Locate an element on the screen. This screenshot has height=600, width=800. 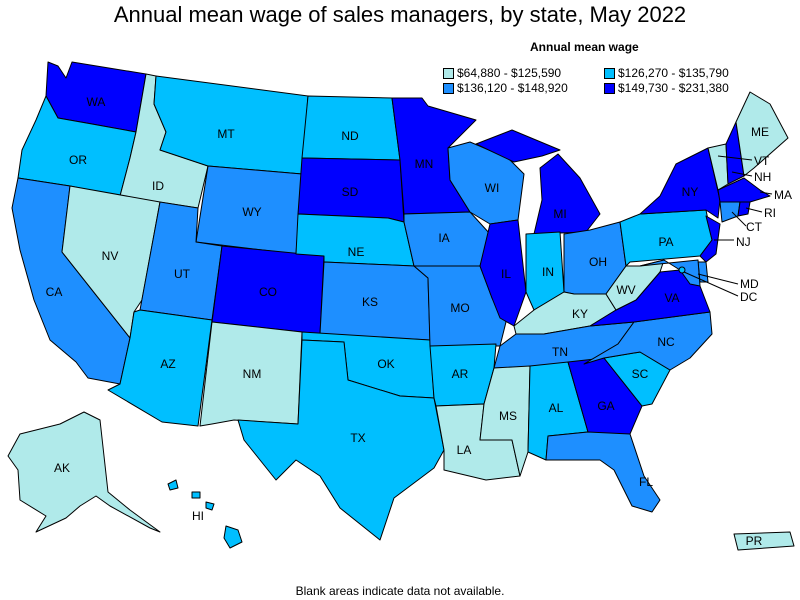
label-ne: NE is located at coordinates (356, 252).